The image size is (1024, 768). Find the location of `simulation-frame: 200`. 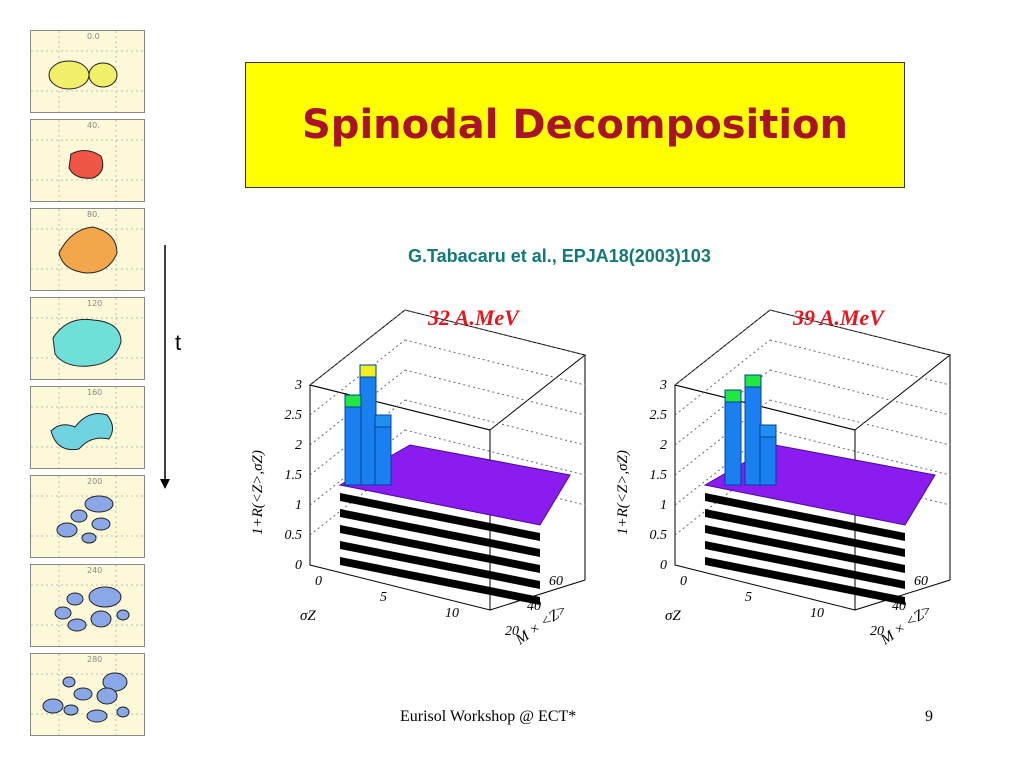

simulation-frame: 200 is located at coordinates (87, 516).